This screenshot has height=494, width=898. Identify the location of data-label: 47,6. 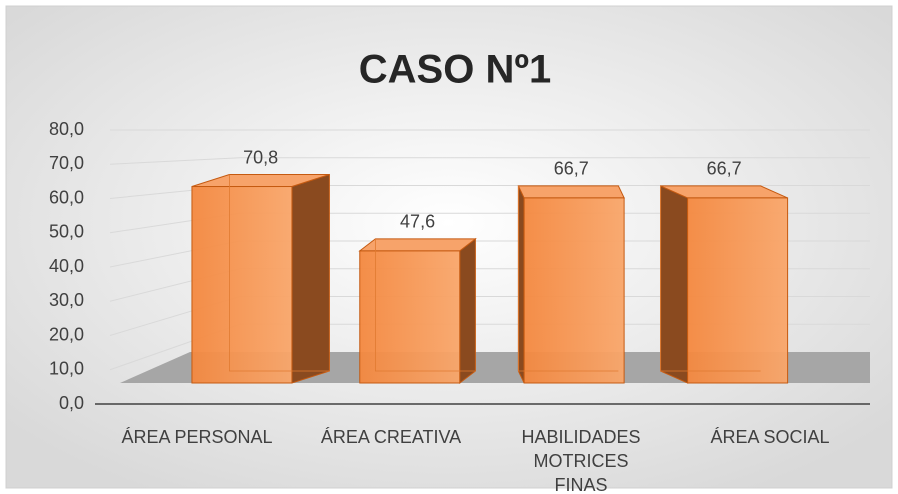
(417, 222).